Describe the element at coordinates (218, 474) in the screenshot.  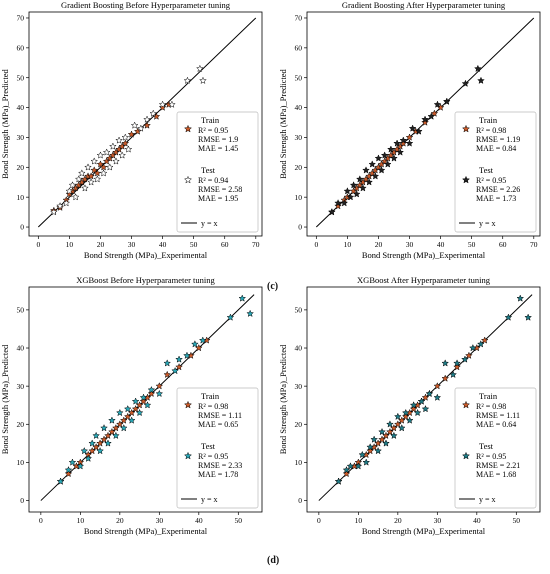
I see `legend-test-stat: MAE = 1.78` at that location.